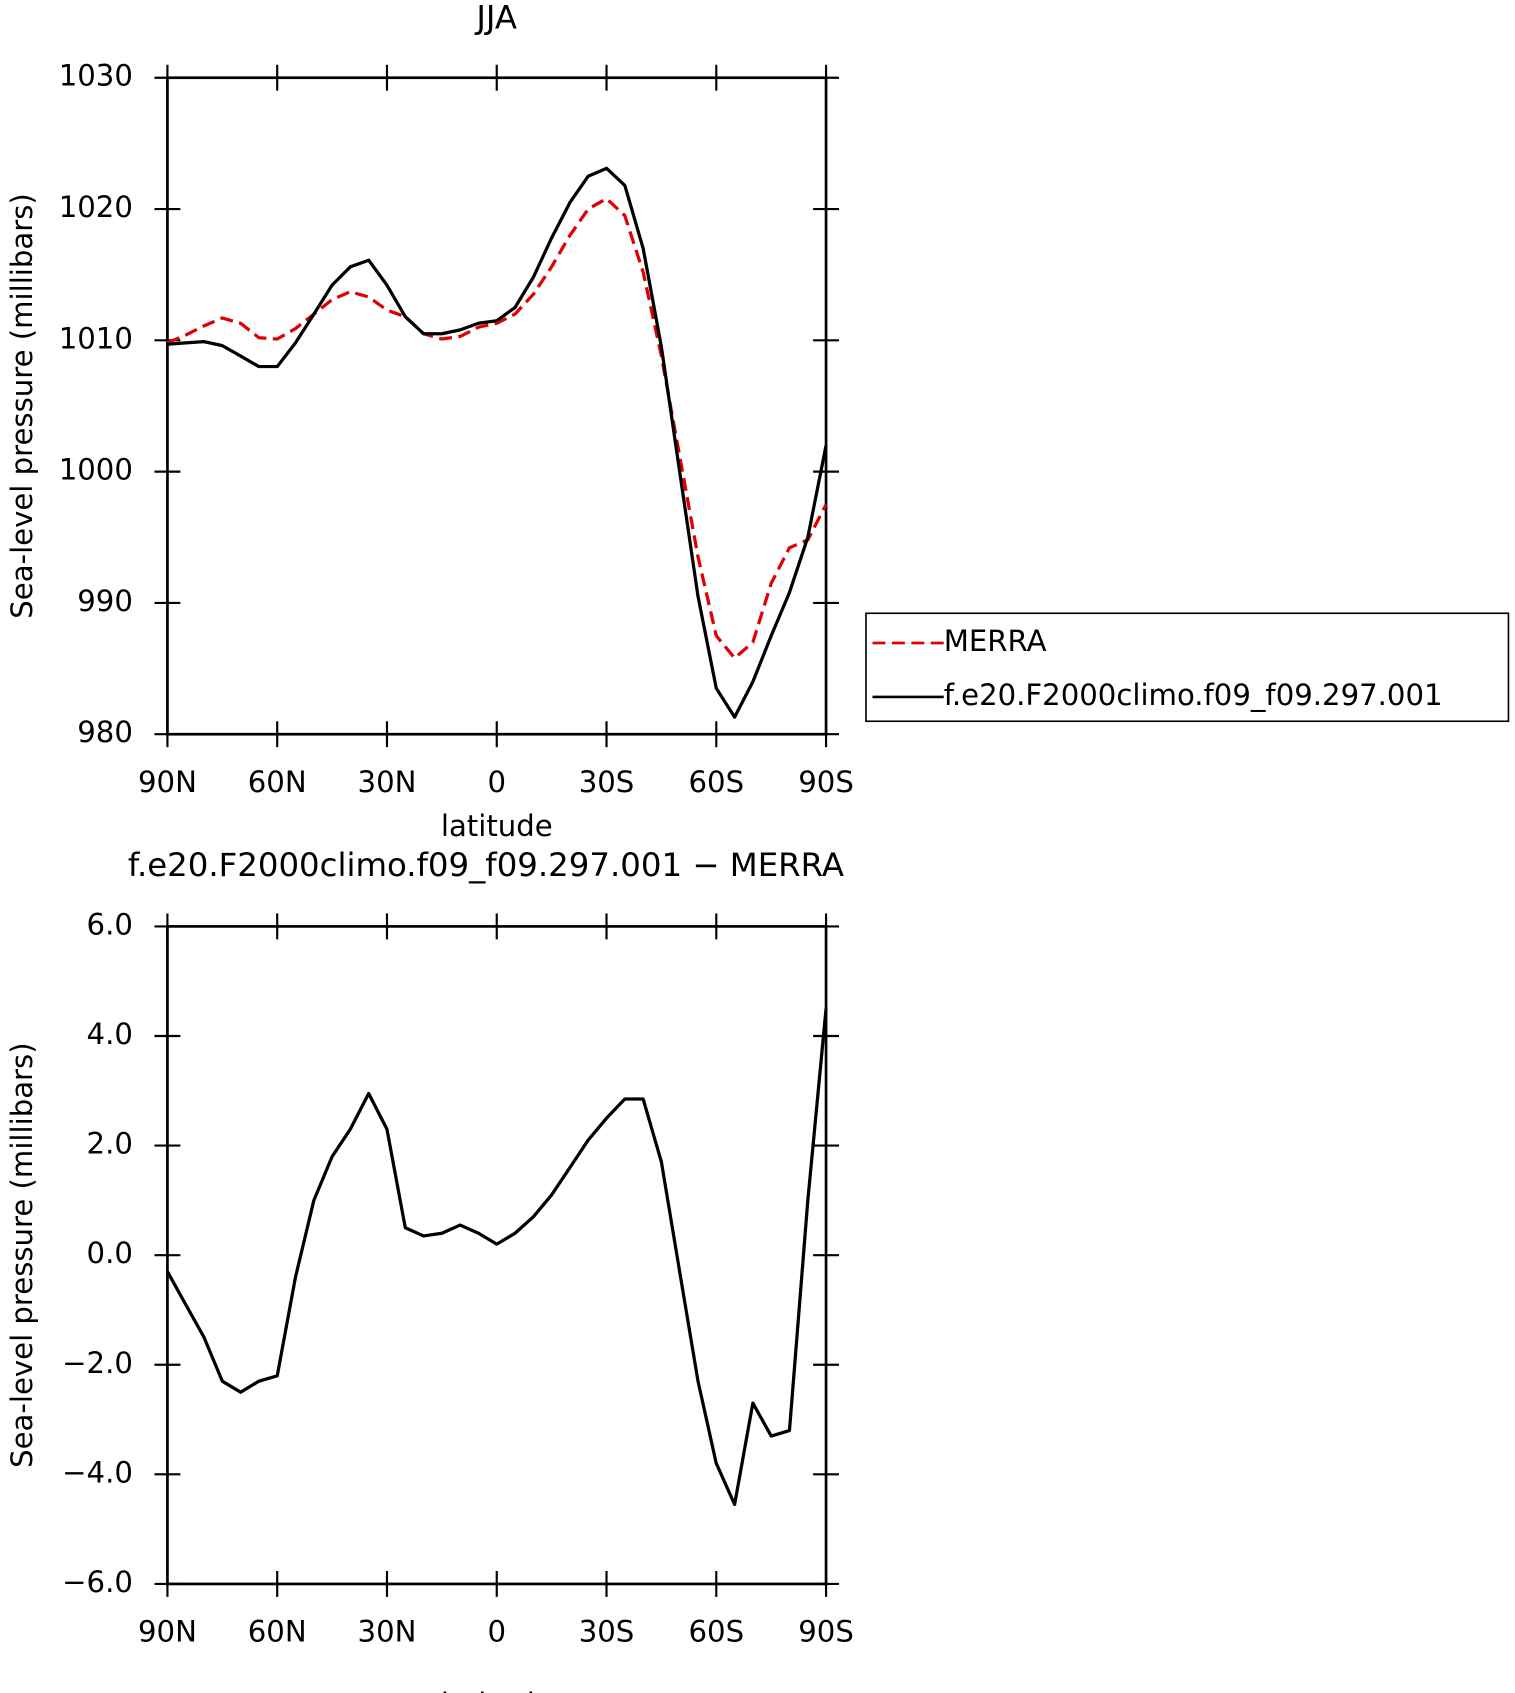 The image size is (1515, 1693). I want to click on y-tick-label: 980, so click(105, 732).